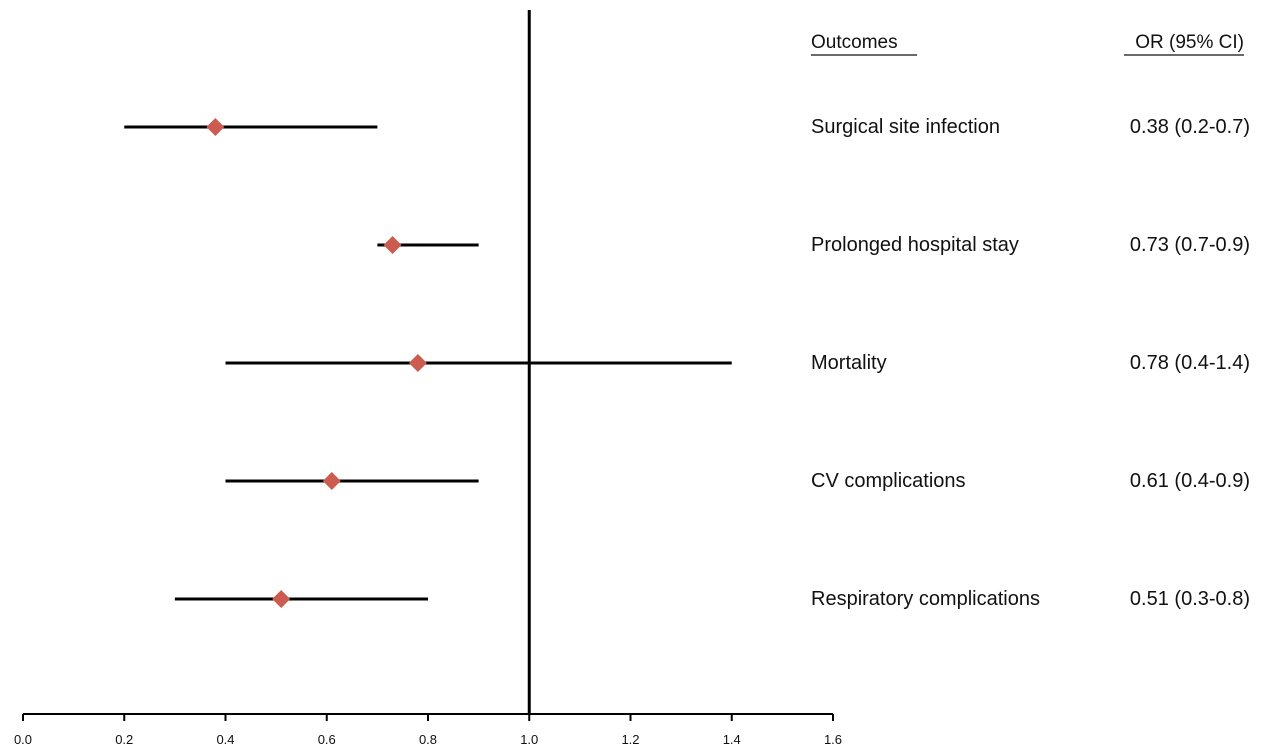 The image size is (1265, 750). Describe the element at coordinates (1190, 245) in the screenshot. I see `or-ci-label: 0.73 (0.7-0.9)` at that location.